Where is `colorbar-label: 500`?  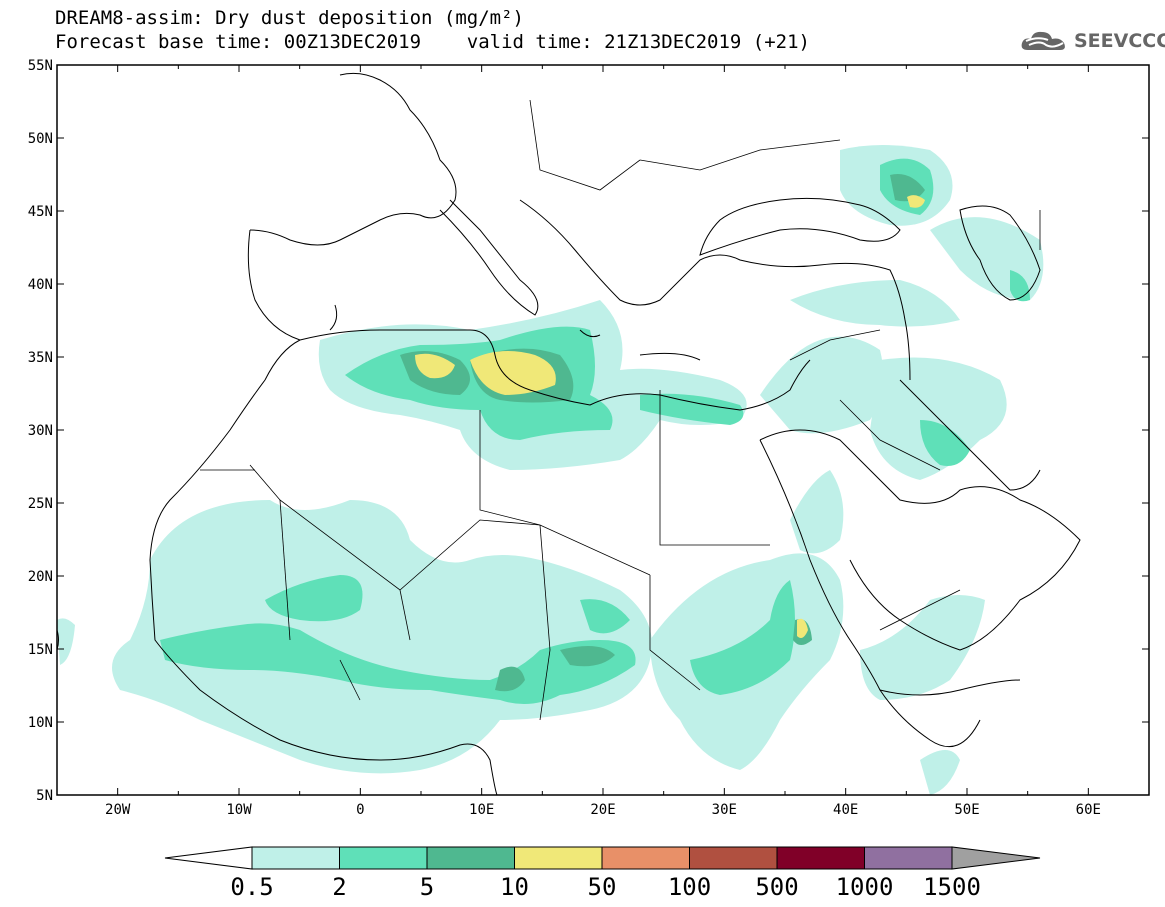 colorbar-label: 500 is located at coordinates (776, 887).